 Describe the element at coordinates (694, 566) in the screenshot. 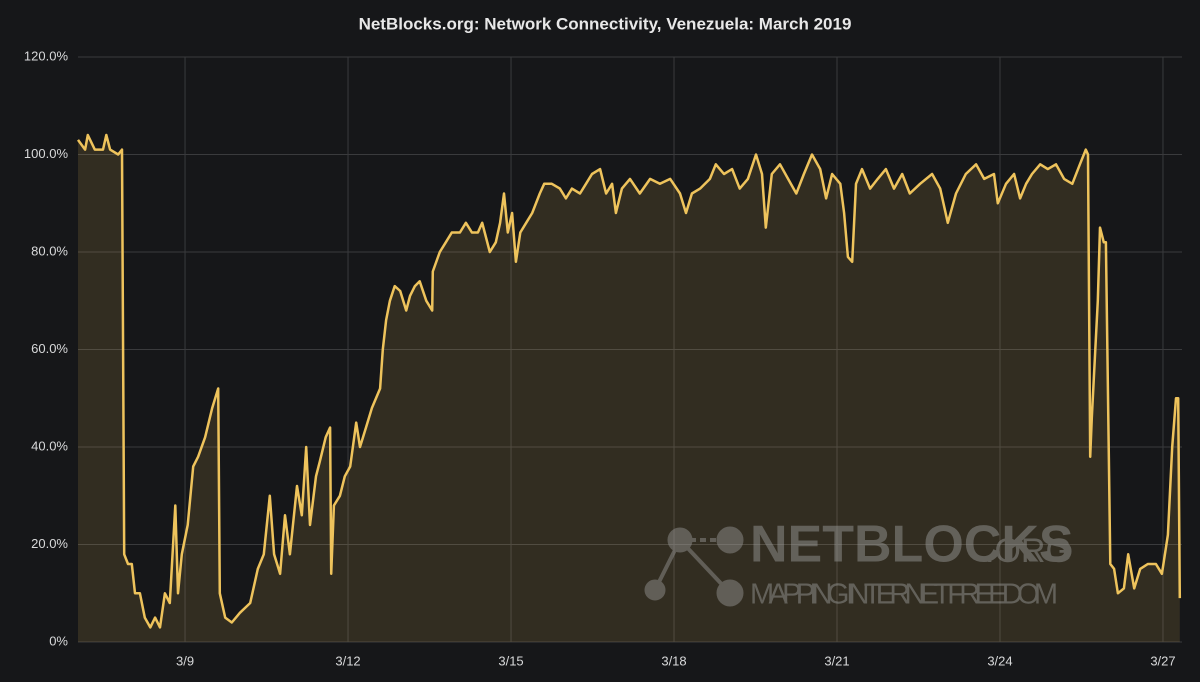

I see `watermark-logo` at that location.